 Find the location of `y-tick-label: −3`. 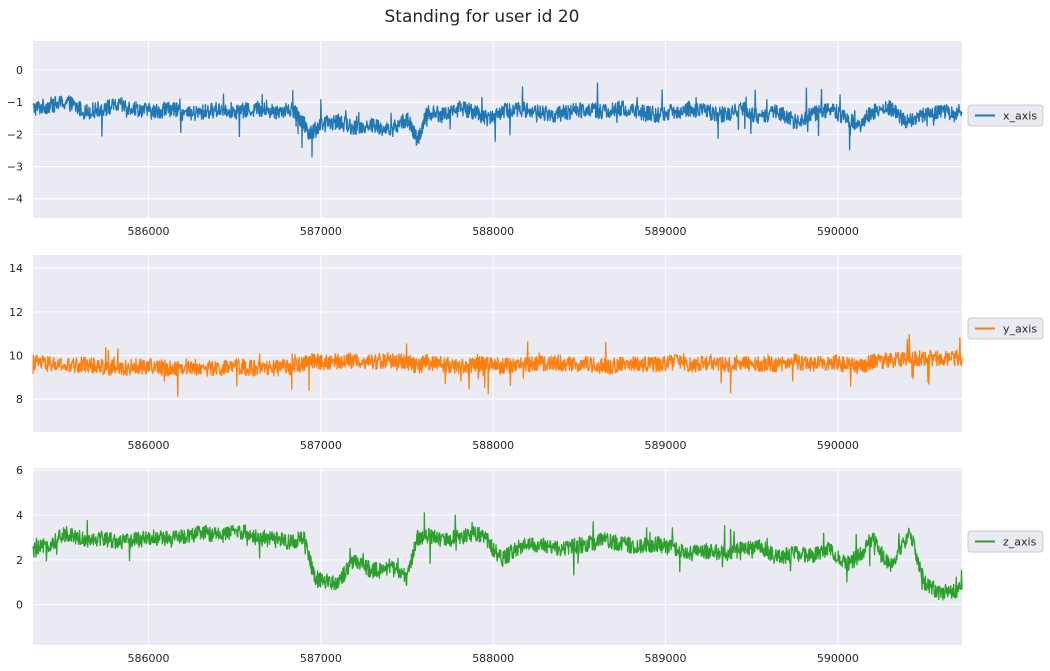

y-tick-label: −3 is located at coordinates (15, 167).